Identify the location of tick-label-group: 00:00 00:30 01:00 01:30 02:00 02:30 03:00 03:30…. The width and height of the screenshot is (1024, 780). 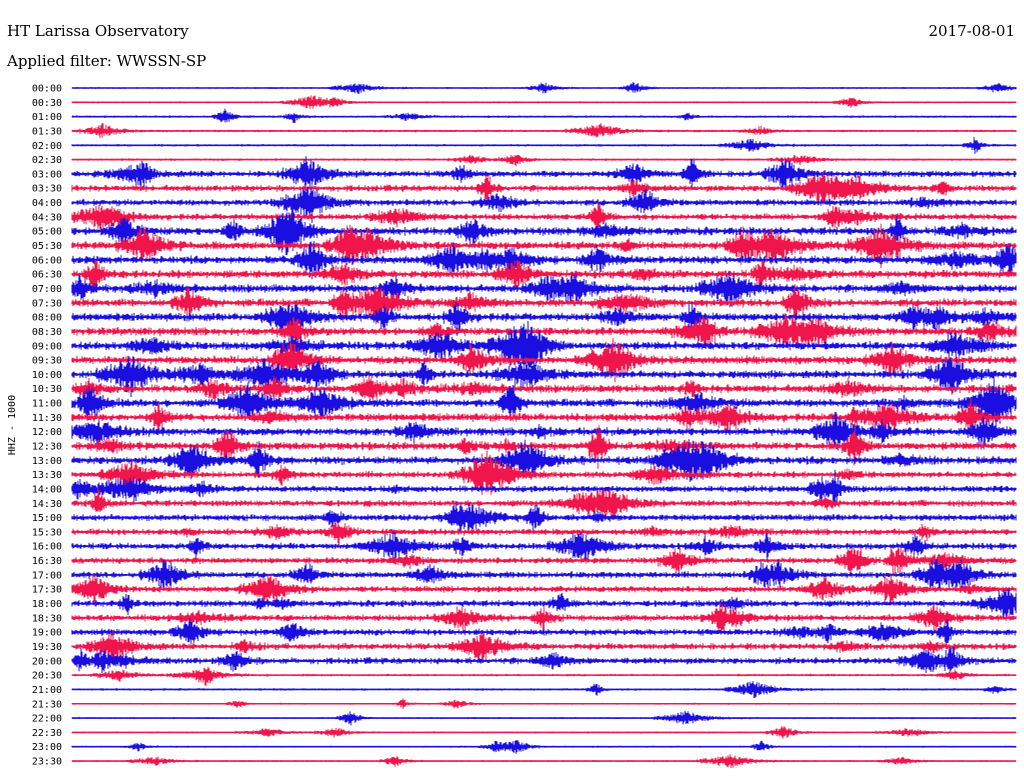
(47, 426).